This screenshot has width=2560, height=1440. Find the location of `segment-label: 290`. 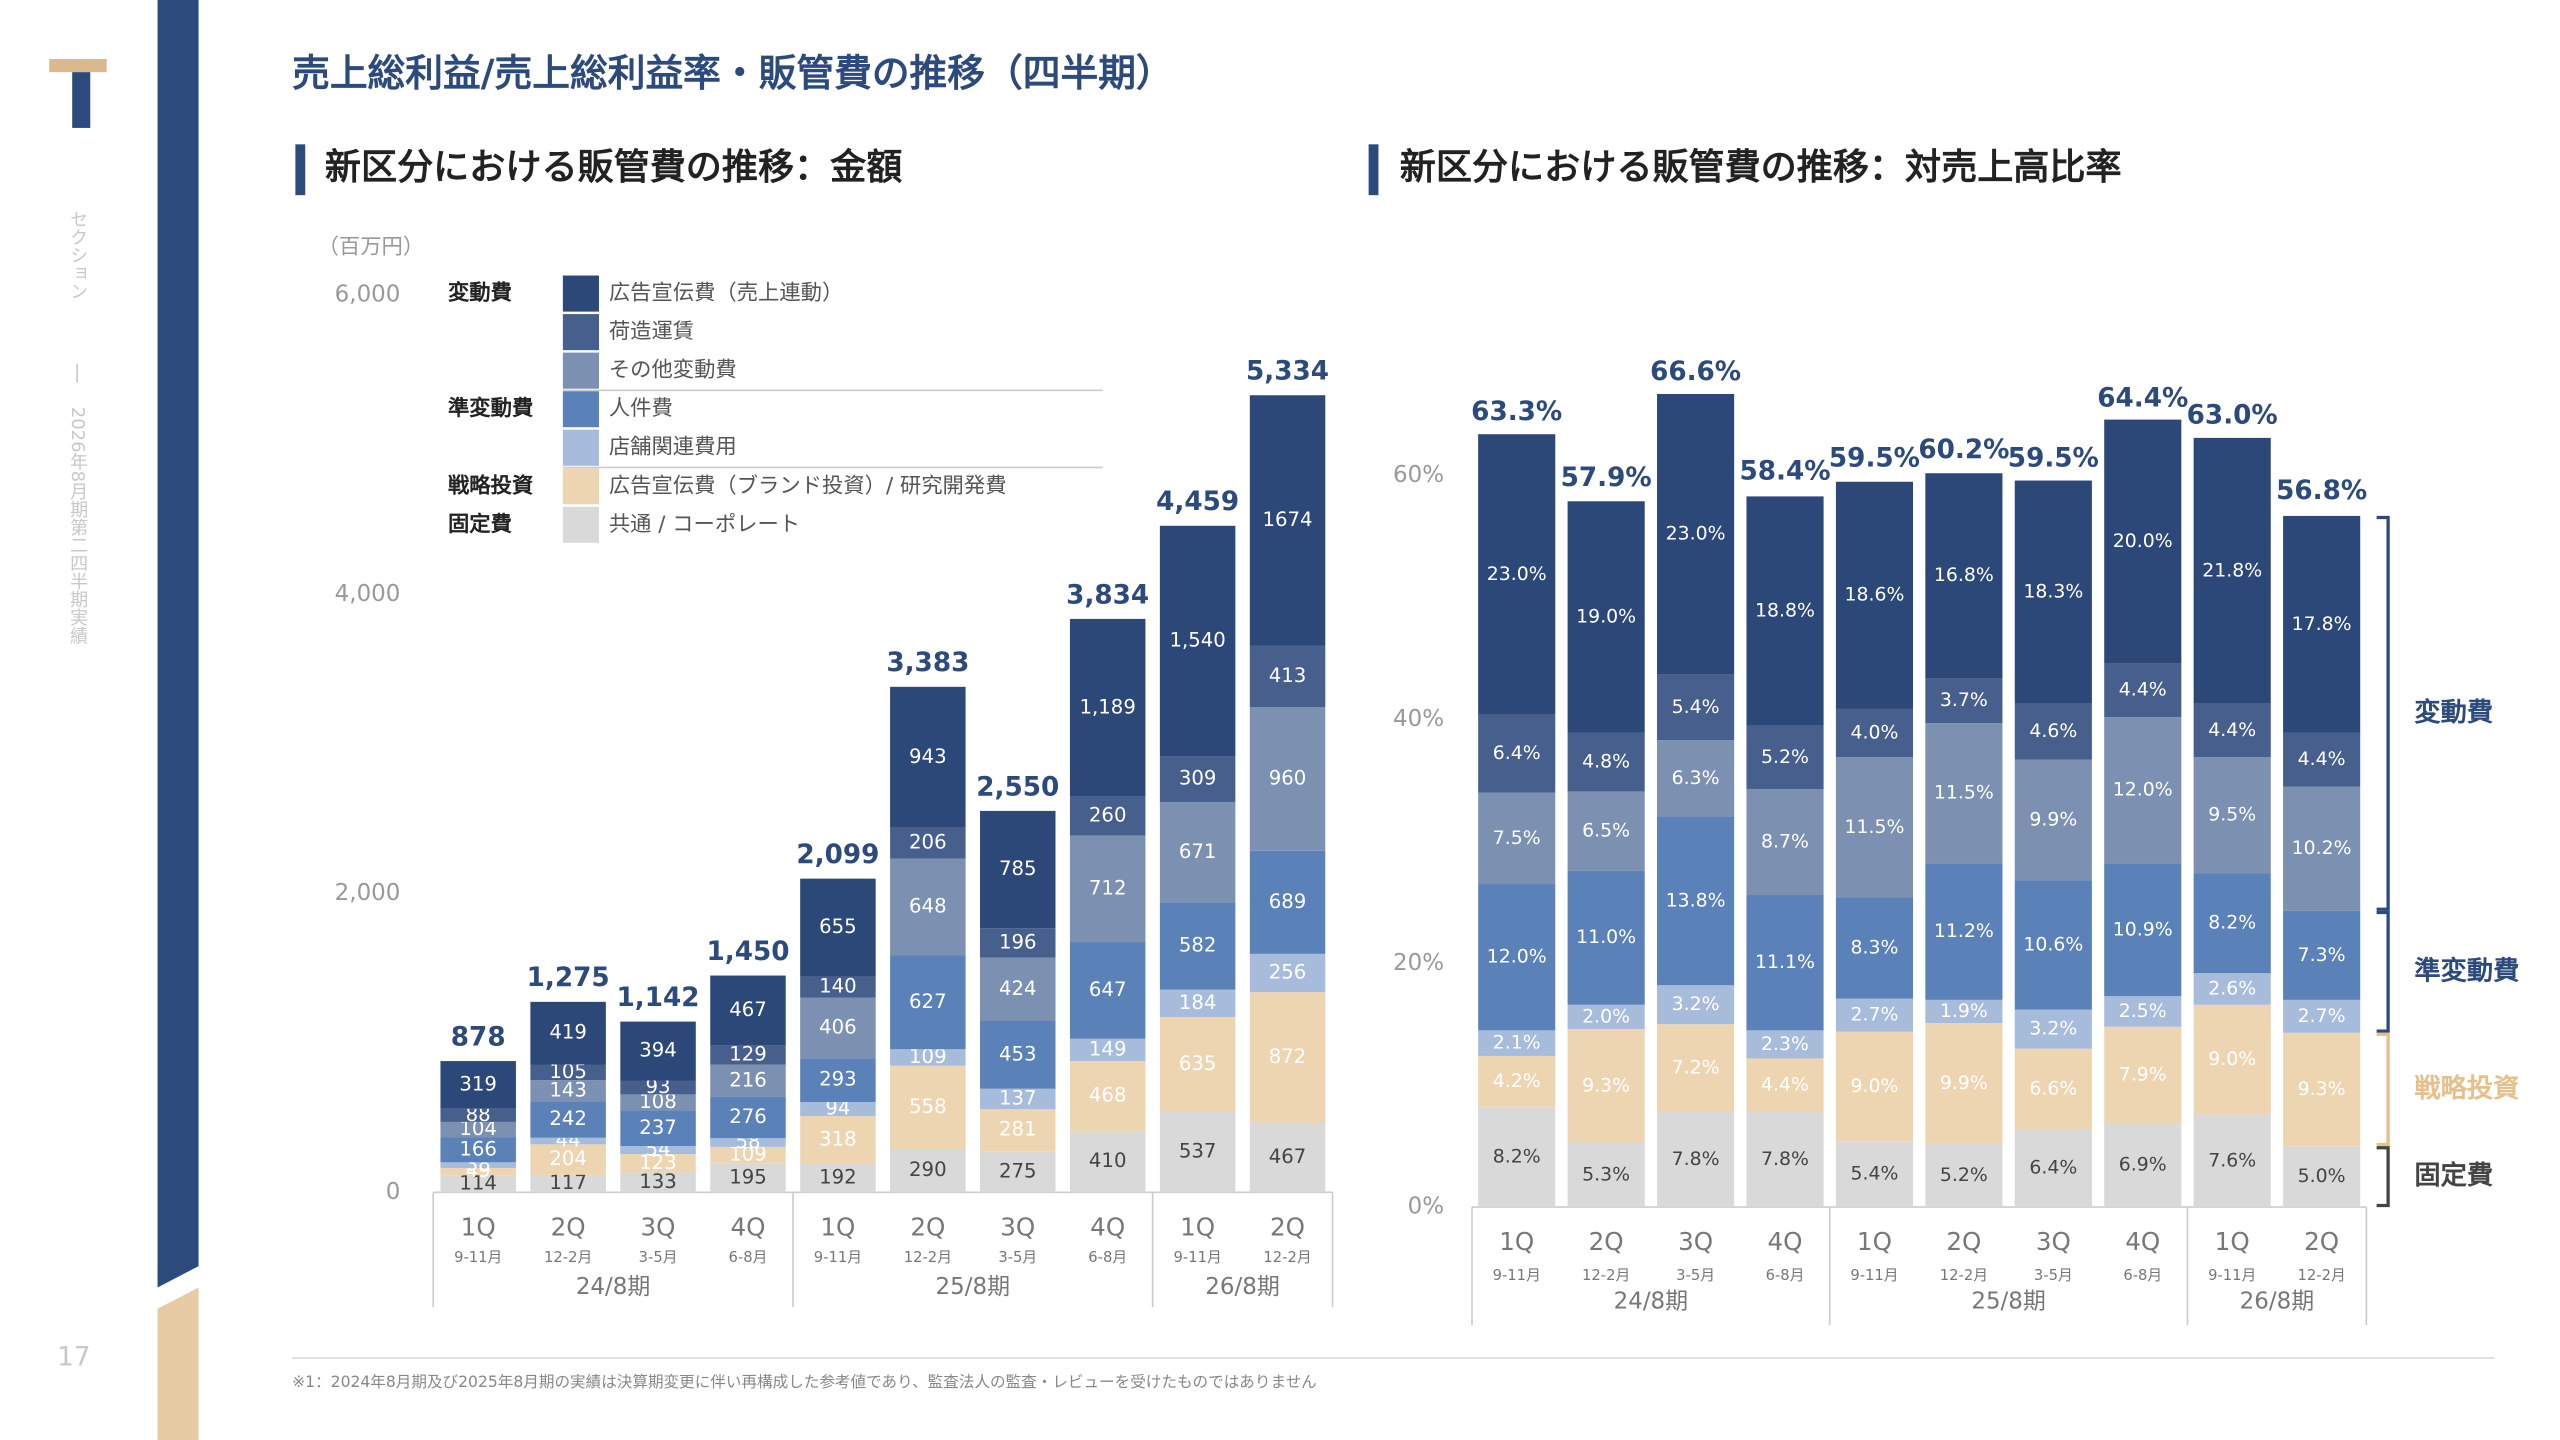

segment-label: 290 is located at coordinates (928, 1169).